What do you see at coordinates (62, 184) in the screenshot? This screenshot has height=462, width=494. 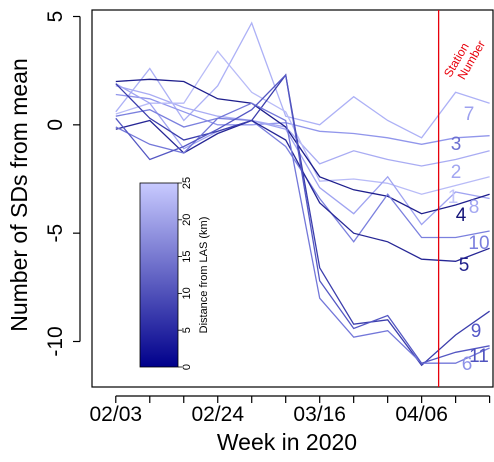 I see `y-axis: 5 0 -5 -10` at bounding box center [62, 184].